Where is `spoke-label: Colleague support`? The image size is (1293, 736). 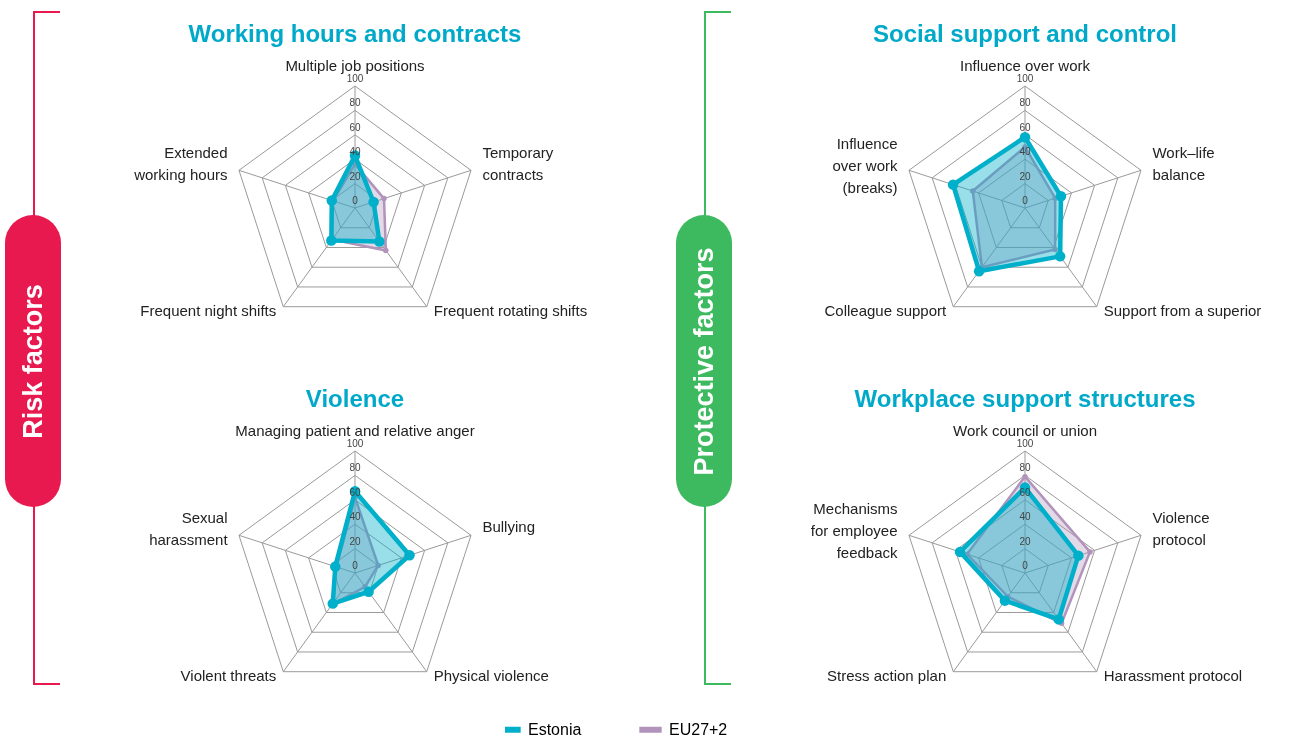
spoke-label: Colleague support is located at coordinates (886, 311).